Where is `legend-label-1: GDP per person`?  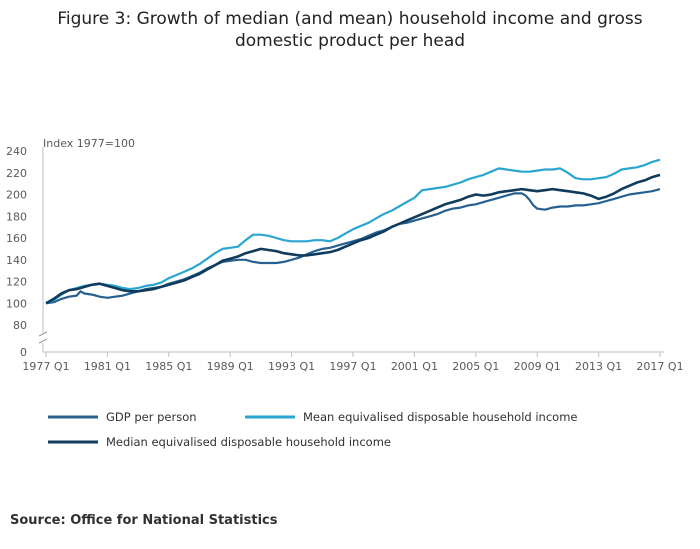
legend-label-1: GDP per person is located at coordinates (151, 417).